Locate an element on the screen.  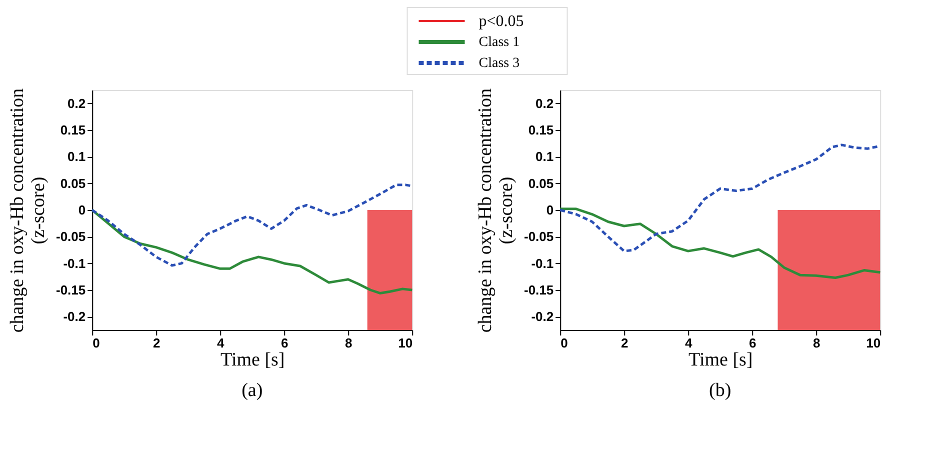
text: (a) is located at coordinates (252, 390).